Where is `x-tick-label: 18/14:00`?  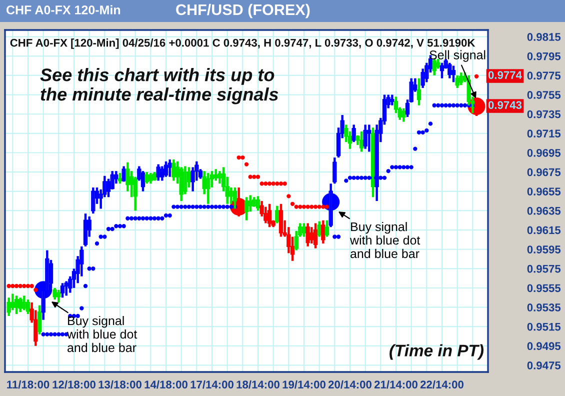 x-tick-label: 18/14:00 is located at coordinates (258, 384).